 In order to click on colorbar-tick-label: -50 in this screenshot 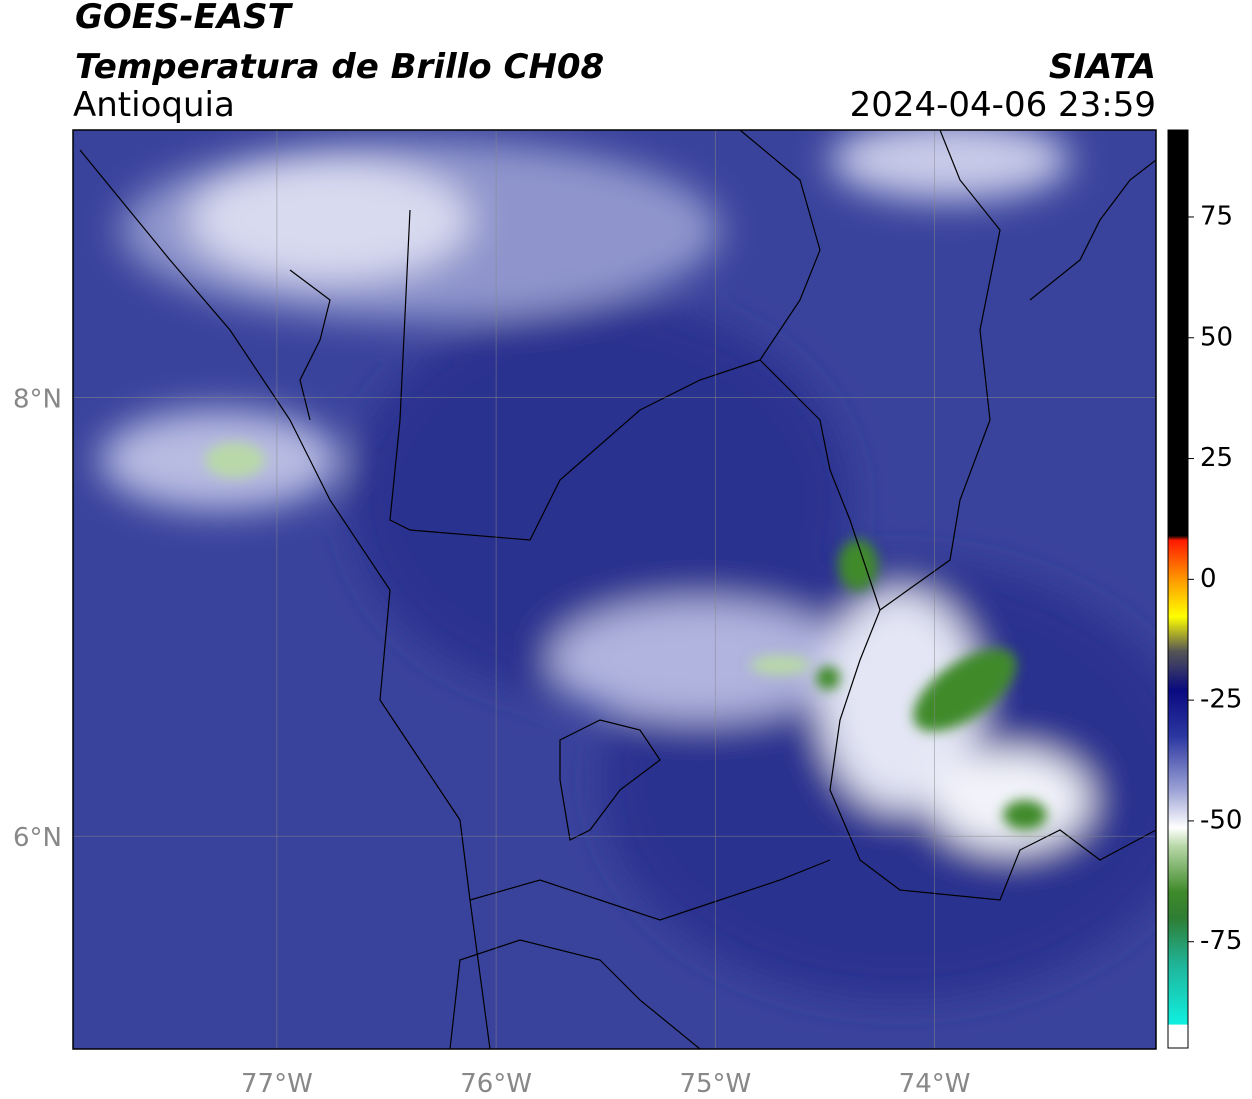, I will do `click(1221, 820)`.